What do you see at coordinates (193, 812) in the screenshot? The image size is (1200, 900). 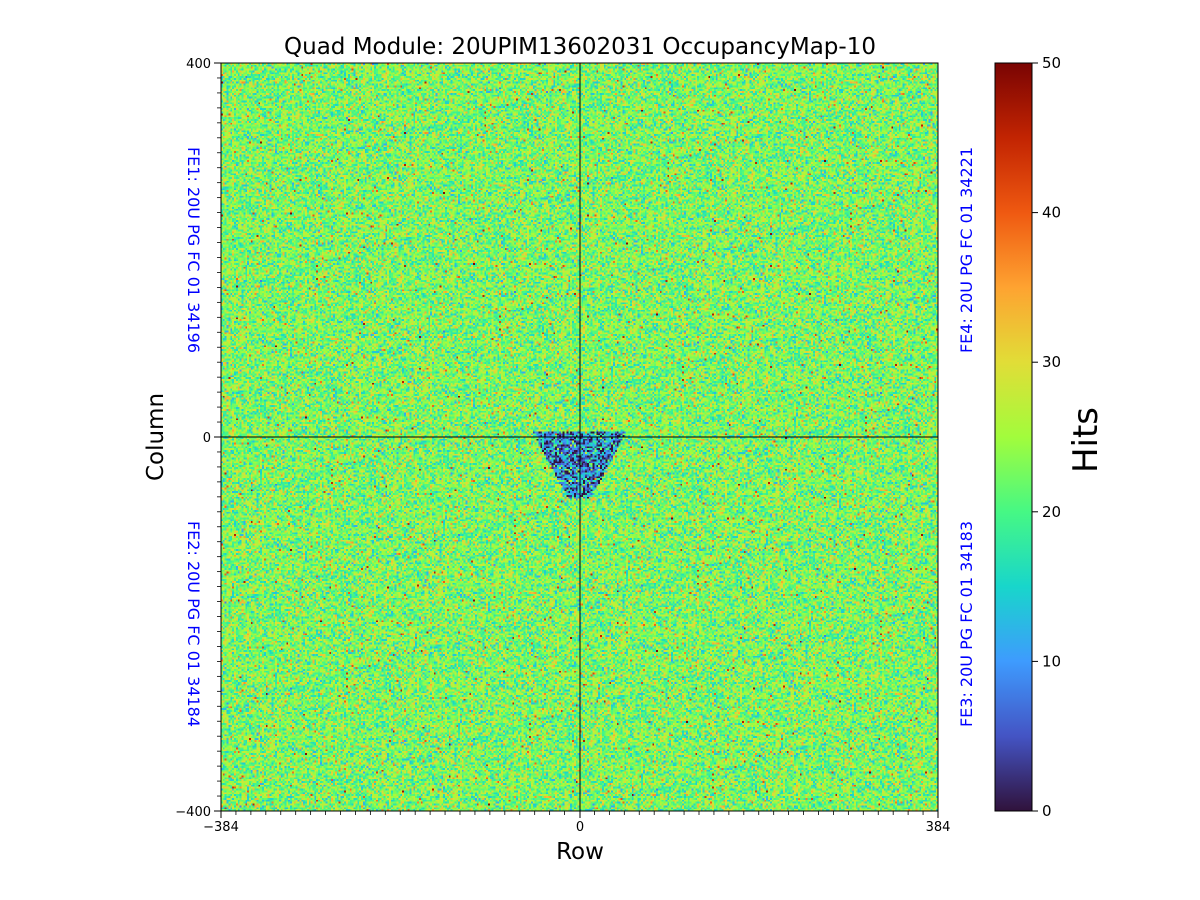 I see `y-tick-label: −400` at bounding box center [193, 812].